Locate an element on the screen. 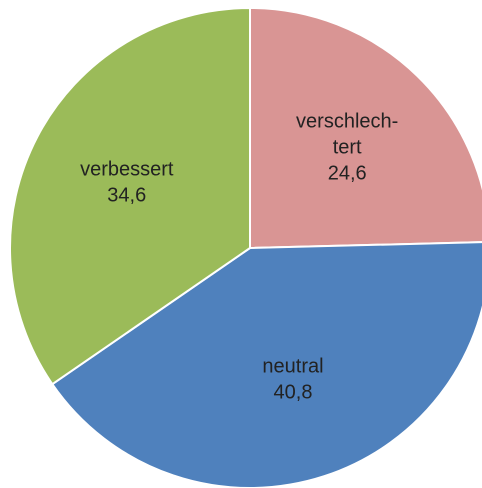  slice-label: verbessert is located at coordinates (127, 170).